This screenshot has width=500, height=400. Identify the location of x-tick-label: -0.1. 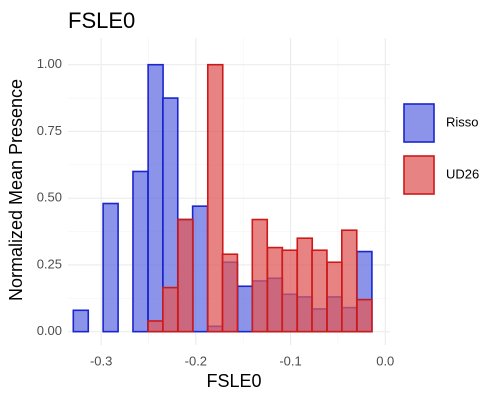
(290, 360).